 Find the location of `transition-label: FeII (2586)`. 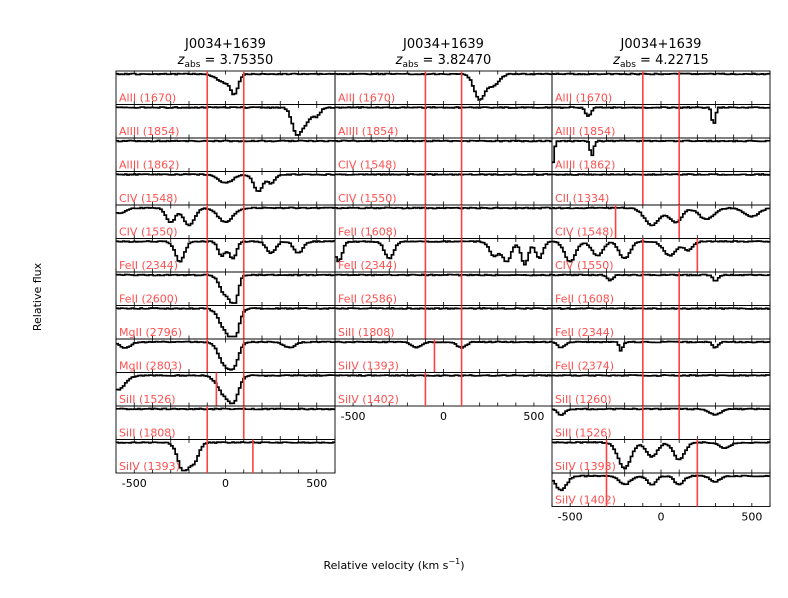

transition-label: FeII (2586) is located at coordinates (367, 299).